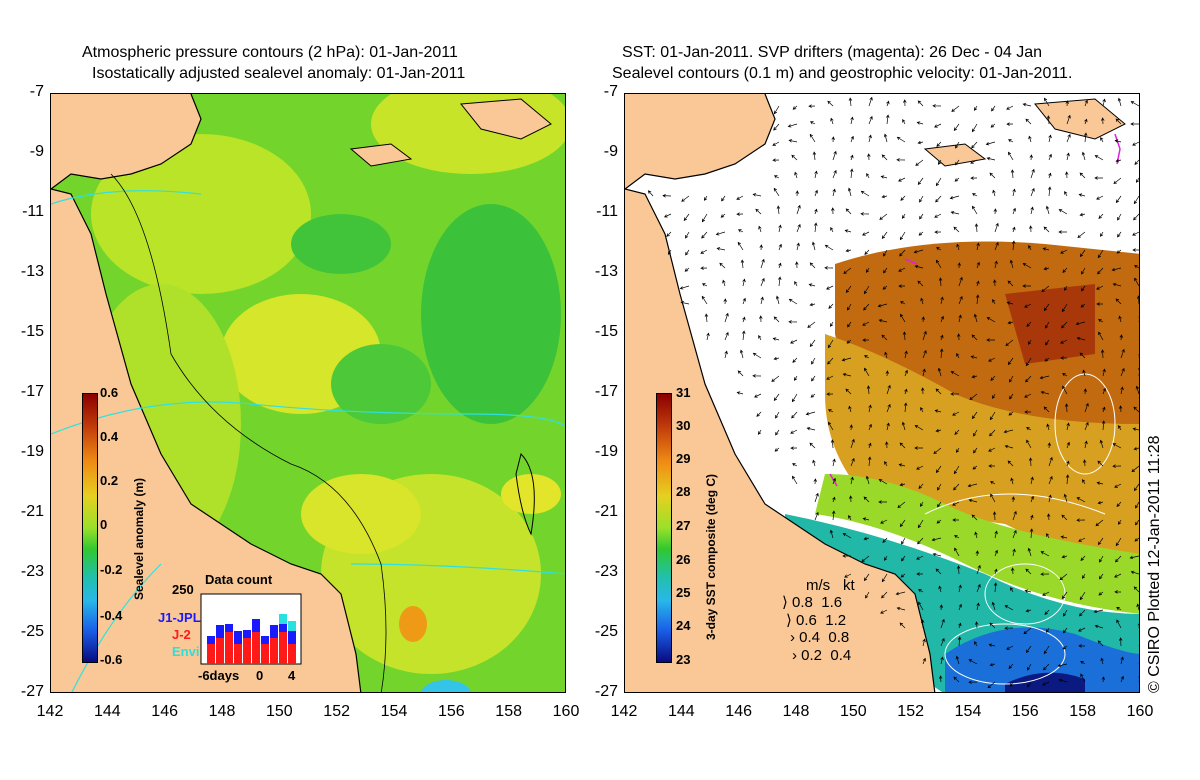 The height and width of the screenshot is (780, 1200). What do you see at coordinates (711, 556) in the screenshot?
I see `right-colorbar-label: 3-day SST composite (deg C)` at bounding box center [711, 556].